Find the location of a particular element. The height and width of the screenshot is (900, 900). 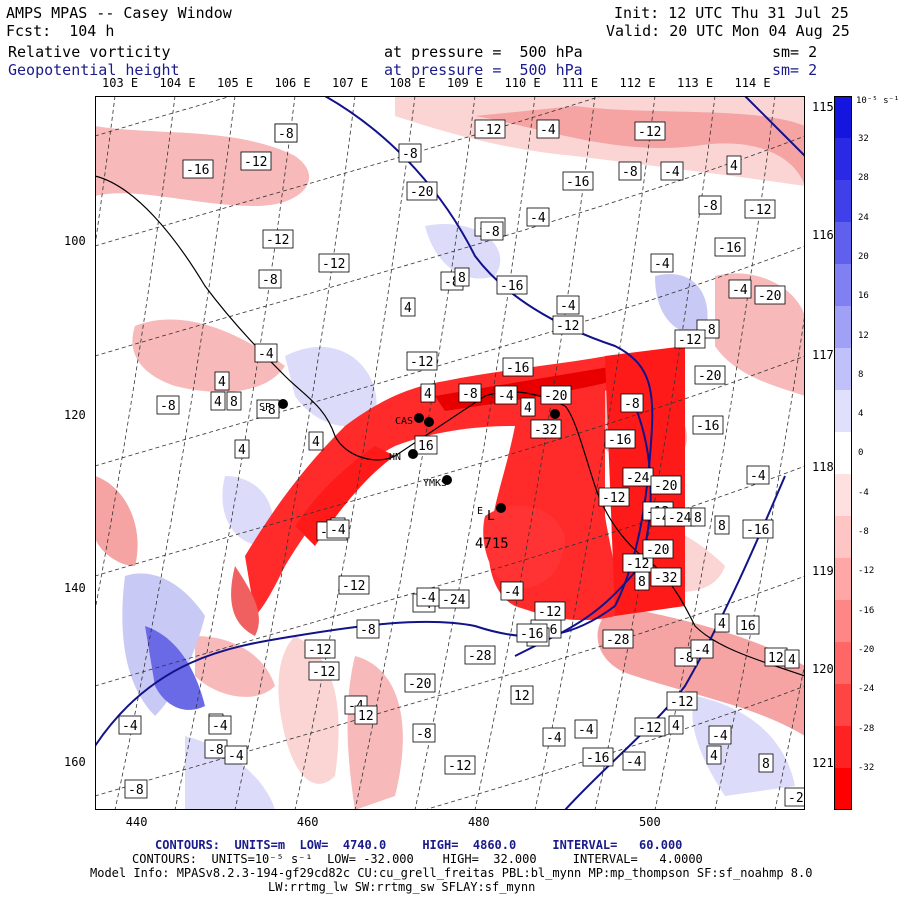

contour-label: -32 is located at coordinates (546, 429).